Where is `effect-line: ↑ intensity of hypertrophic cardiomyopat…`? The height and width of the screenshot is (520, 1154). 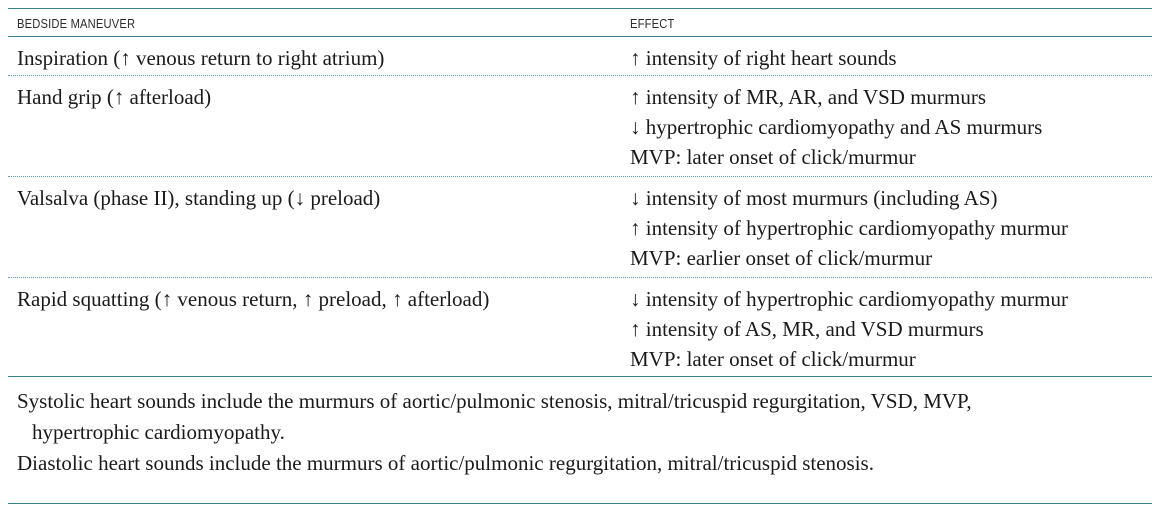 effect-line: ↑ intensity of hypertrophic cardiomyopat… is located at coordinates (849, 228).